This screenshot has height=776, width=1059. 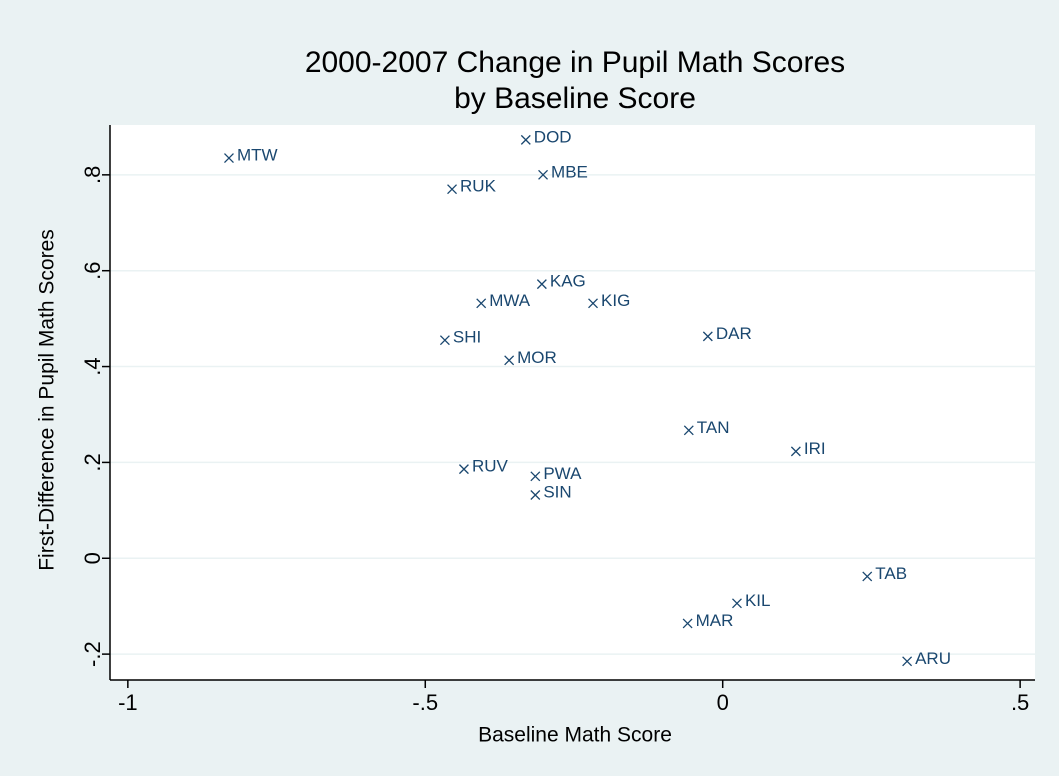 I want to click on y-axis-label: First-Difference in Pupil Math Scores, so click(x=47, y=400).